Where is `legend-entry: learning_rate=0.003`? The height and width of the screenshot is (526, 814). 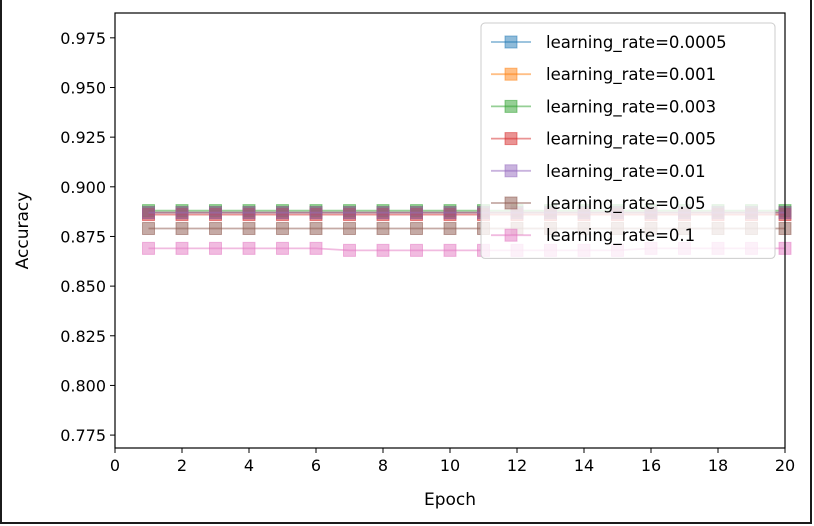
legend-entry: learning_rate=0.003 is located at coordinates (603, 107).